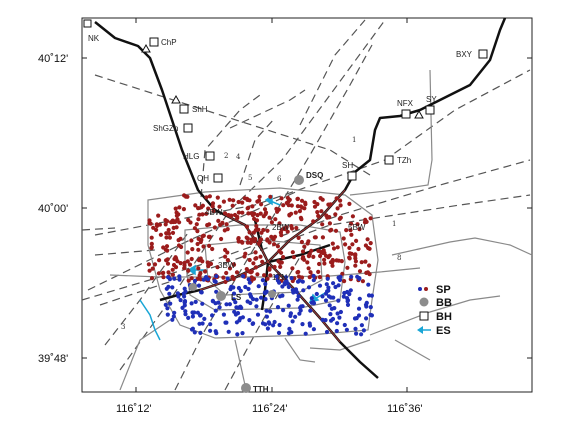  Describe the element at coordinates (285, 245) in the screenshot. I see `map-annotations: 4BW 5BW 2BW 3BW 1TN` at that location.